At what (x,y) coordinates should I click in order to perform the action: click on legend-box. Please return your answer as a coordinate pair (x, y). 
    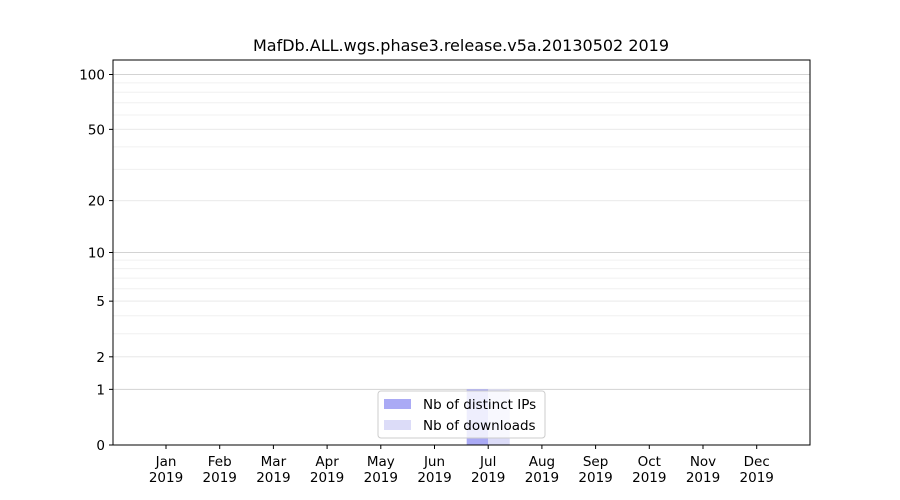
    Looking at the image, I should click on (461, 414).